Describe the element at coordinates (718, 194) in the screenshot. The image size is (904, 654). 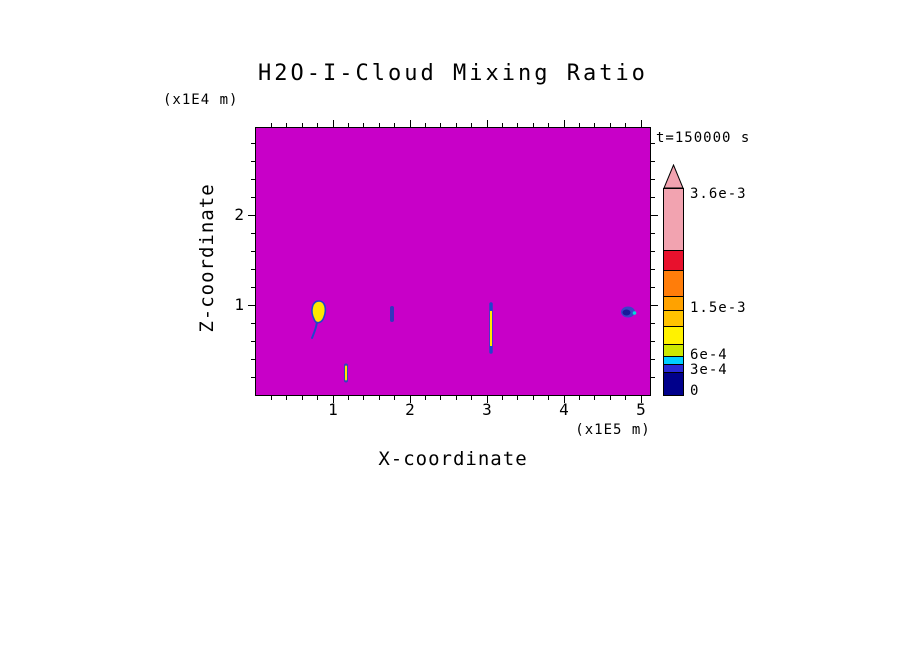
I see `colorbar-tick-label: 3.6e-3` at that location.